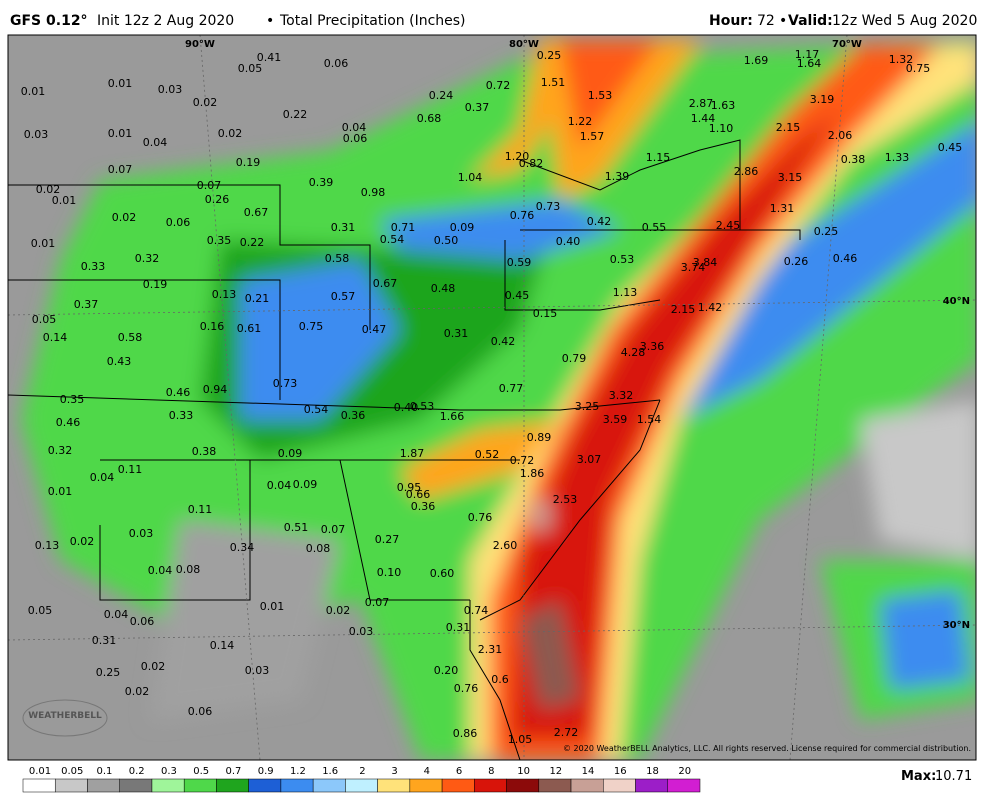 Image resolution: width=984 pixels, height=808 pixels. I want to click on value-label: 1.32, so click(901, 59).